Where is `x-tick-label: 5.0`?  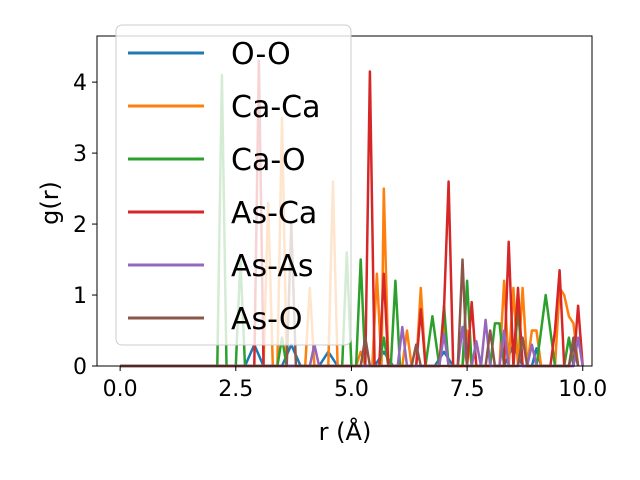 x-tick-label: 5.0 is located at coordinates (351, 389).